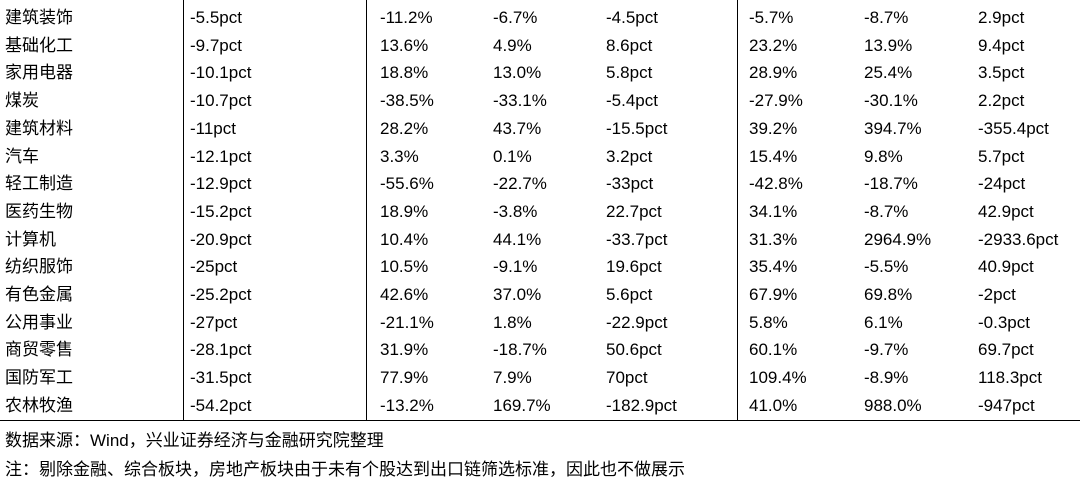  Describe the element at coordinates (517, 128) in the screenshot. I see `table-cell: 43.7%` at that location.